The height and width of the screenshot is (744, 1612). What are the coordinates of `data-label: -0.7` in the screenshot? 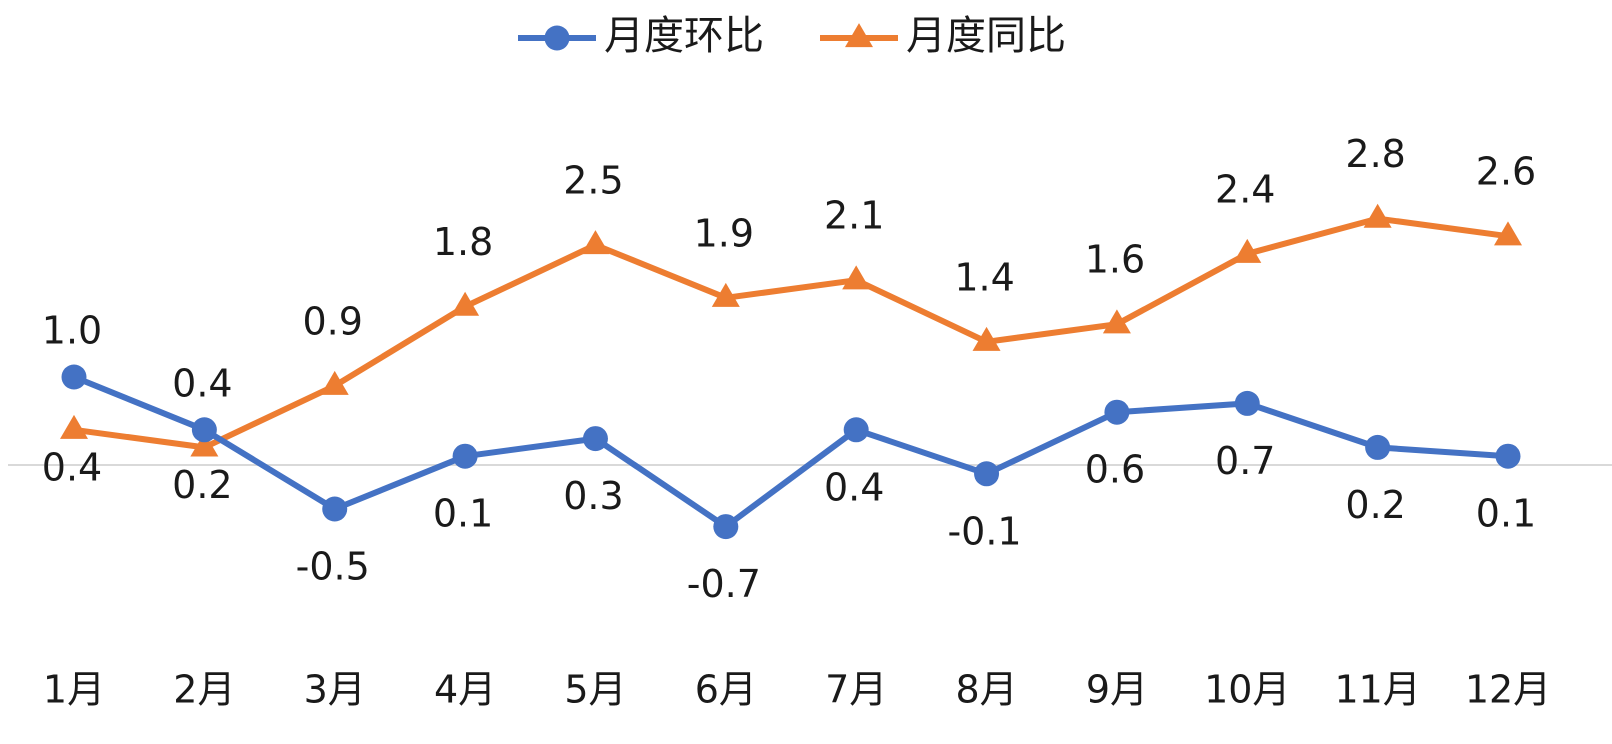 It's located at (724, 584).